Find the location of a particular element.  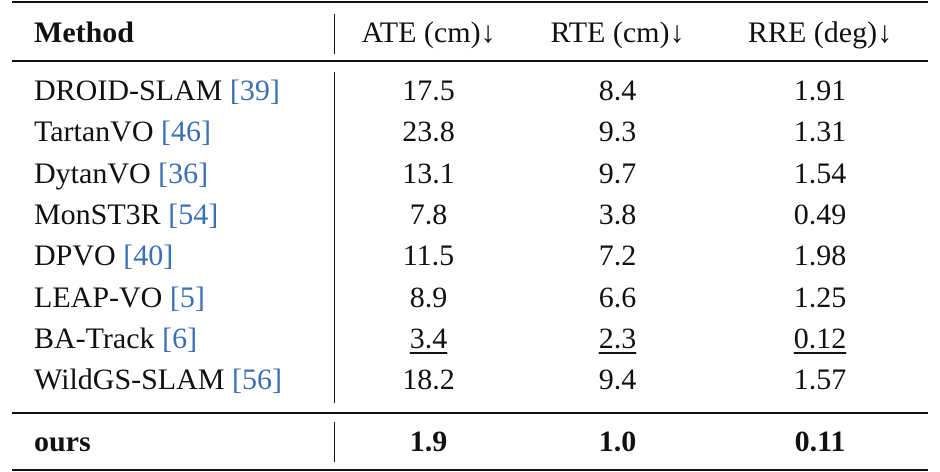

method-name: TartanVO [46] is located at coordinates (173, 131).